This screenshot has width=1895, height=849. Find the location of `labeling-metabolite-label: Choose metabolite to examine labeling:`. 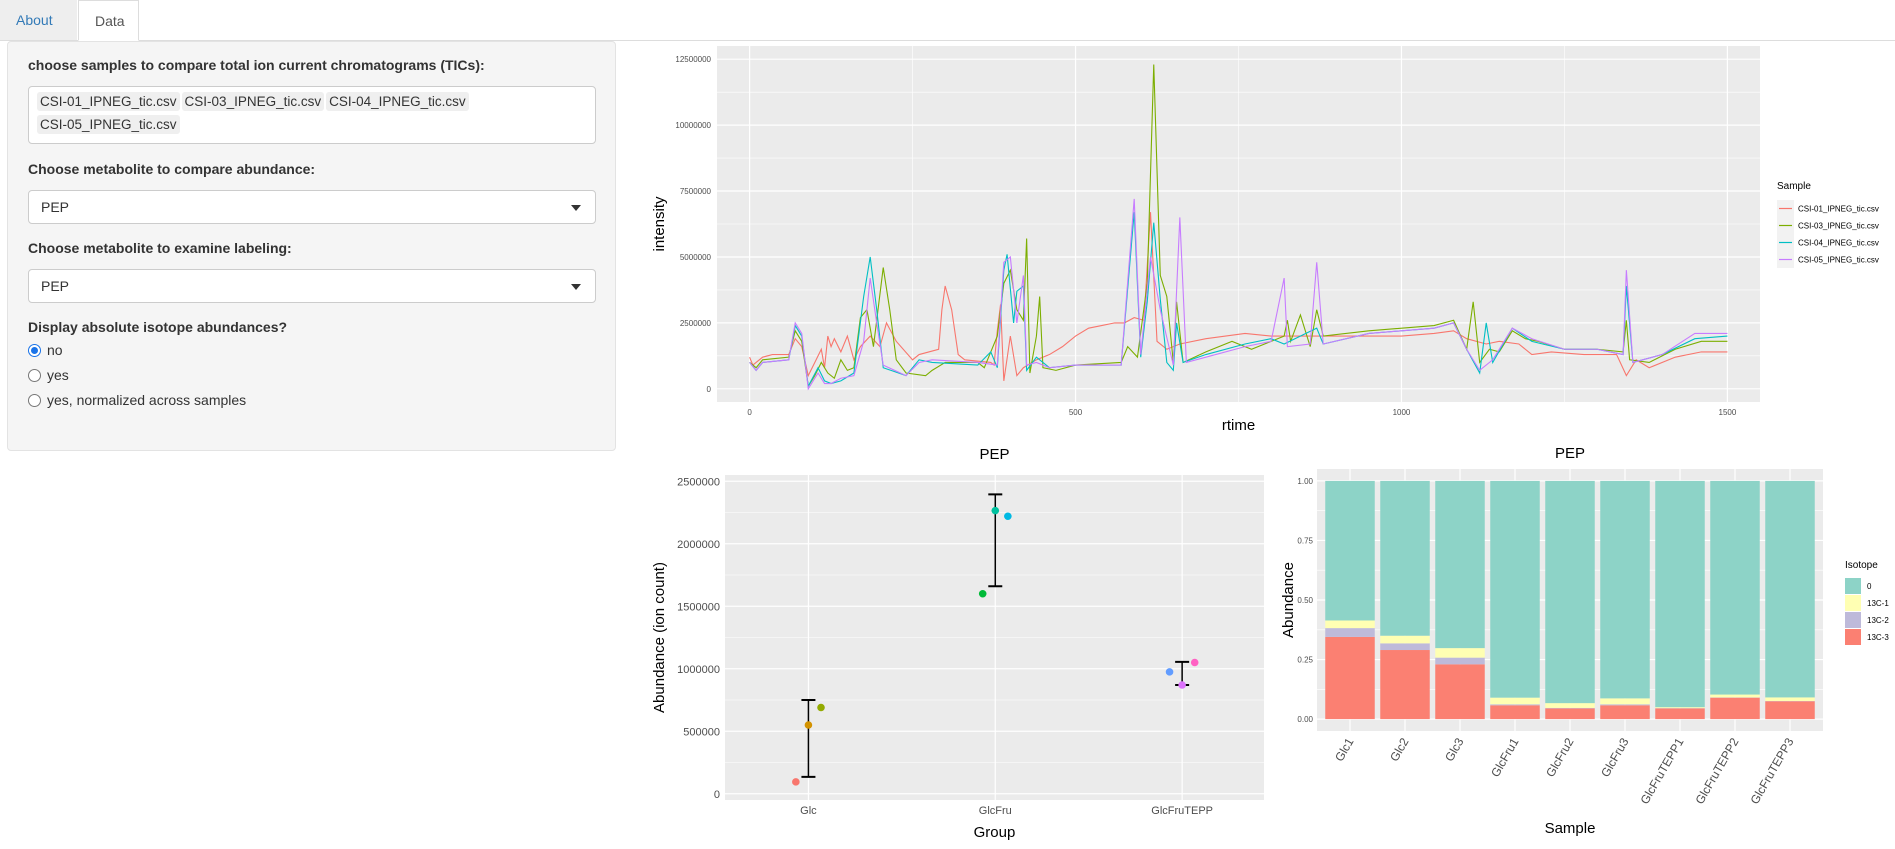

labeling-metabolite-label: Choose metabolite to examine labeling: is located at coordinates (160, 248).